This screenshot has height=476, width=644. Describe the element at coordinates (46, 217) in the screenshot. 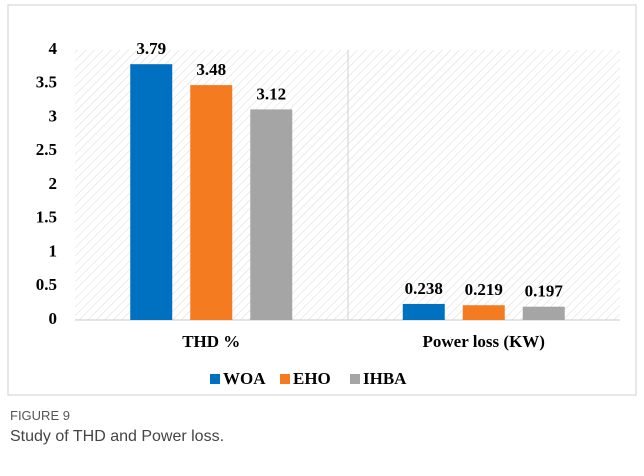

I see `y-tick-label: 1.5` at that location.